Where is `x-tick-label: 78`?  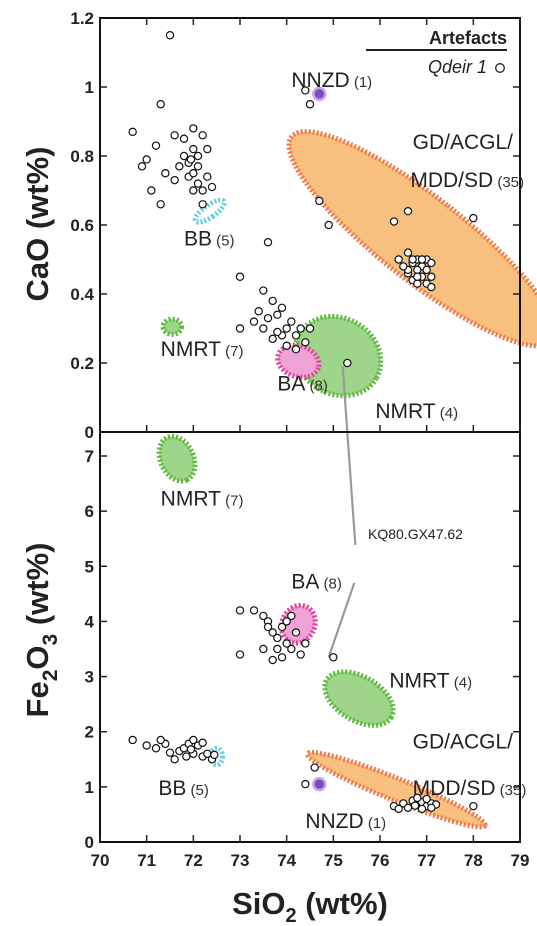
x-tick-label: 78 is located at coordinates (473, 860).